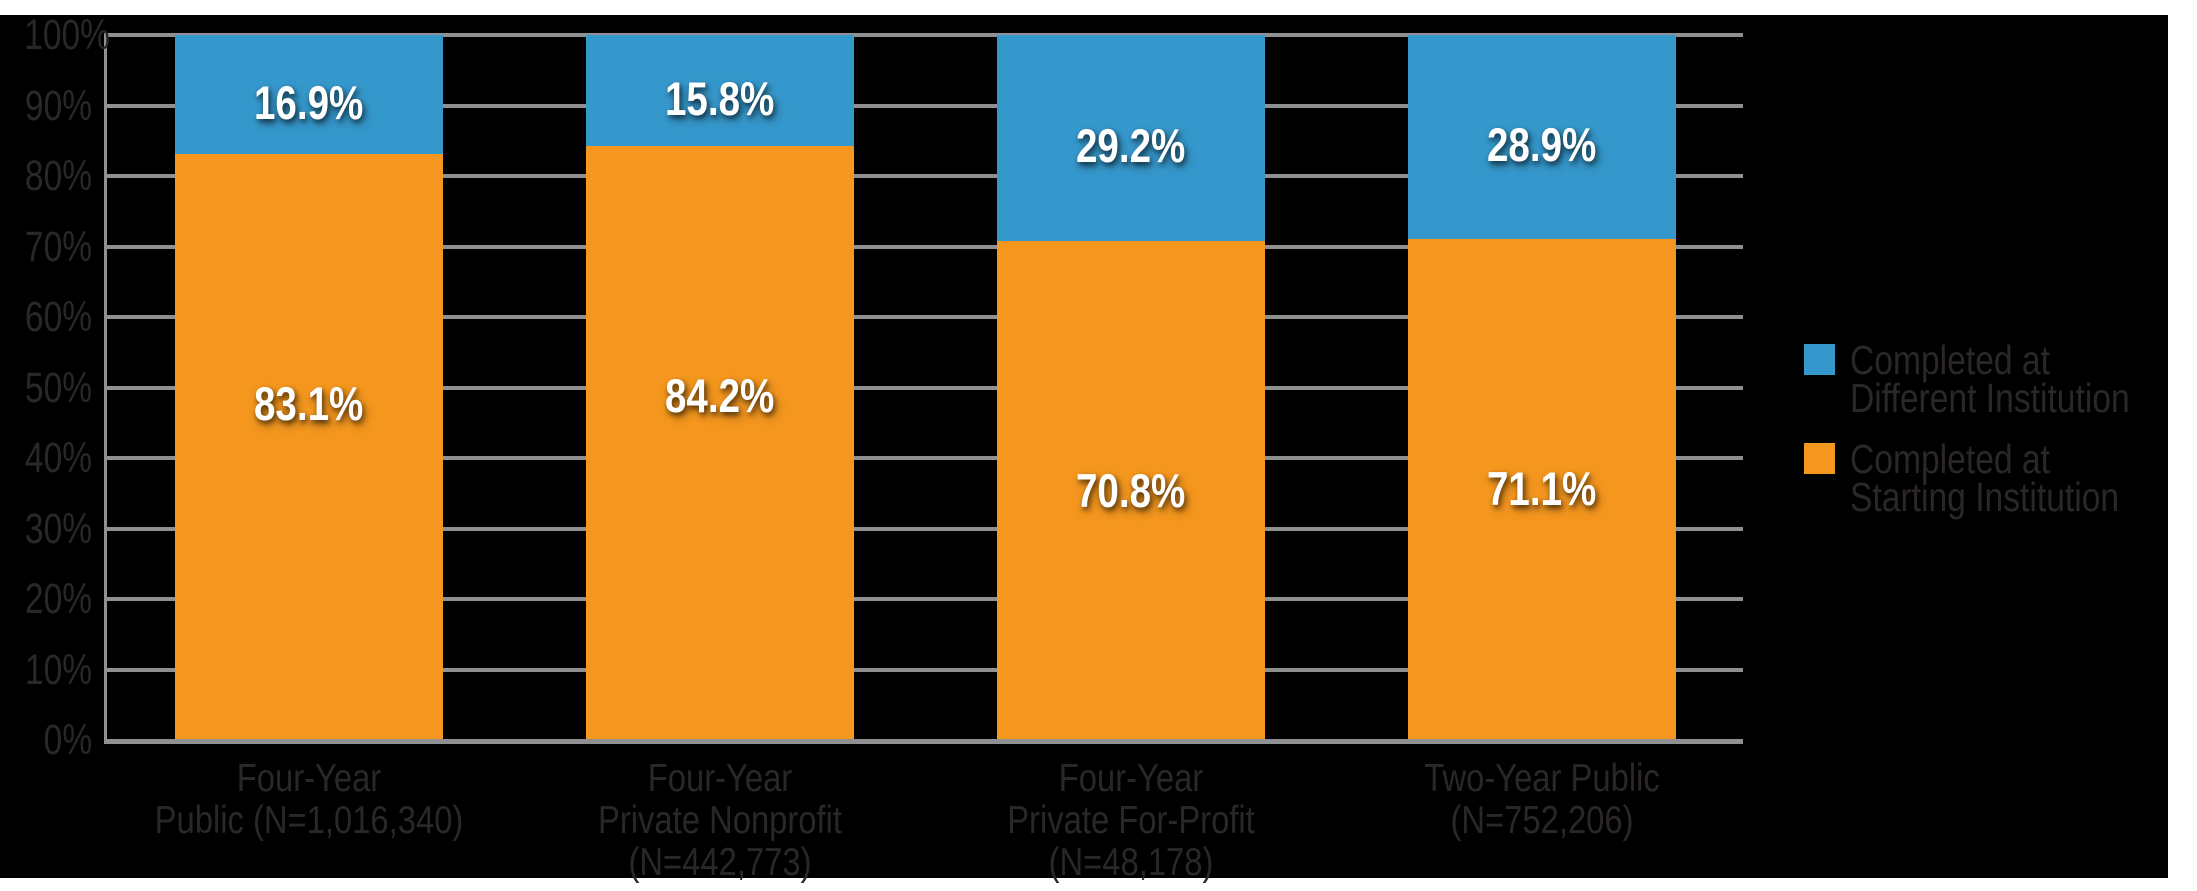 The width and height of the screenshot is (2197, 891). I want to click on y-axis-tick-label: 90%, so click(46, 106).